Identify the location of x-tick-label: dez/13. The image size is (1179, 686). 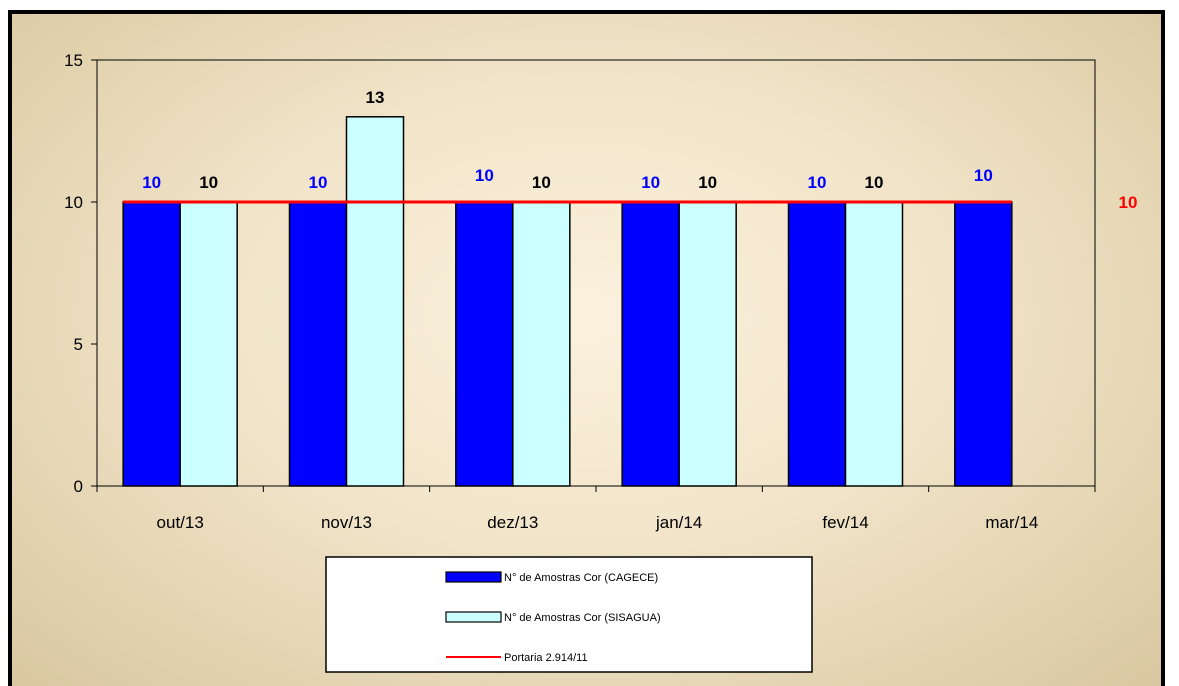
(512, 522).